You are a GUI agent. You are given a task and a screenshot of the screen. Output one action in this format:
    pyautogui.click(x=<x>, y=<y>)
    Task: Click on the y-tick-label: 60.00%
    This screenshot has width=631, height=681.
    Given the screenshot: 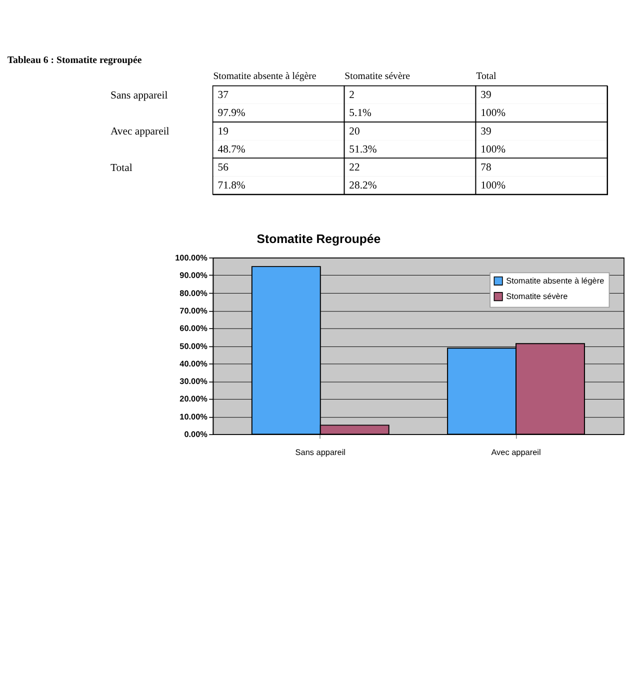 What is the action you would take?
    pyautogui.click(x=194, y=329)
    